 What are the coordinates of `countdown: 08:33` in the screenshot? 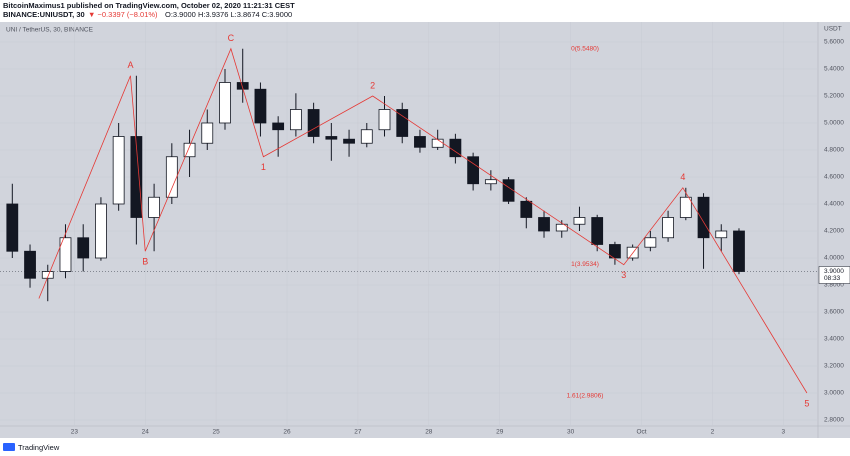 It's located at (832, 278).